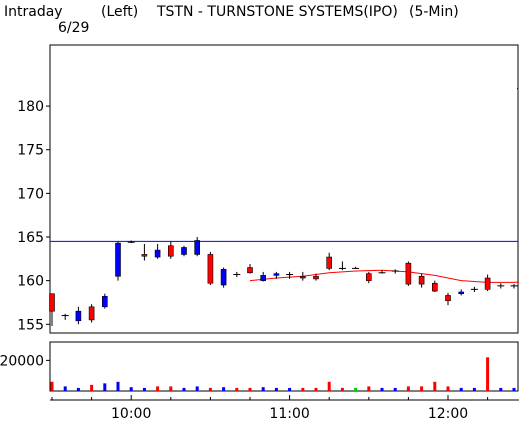 The width and height of the screenshot is (519, 425). Describe the element at coordinates (131, 414) in the screenshot. I see `time-tick-label: 10:00` at that location.